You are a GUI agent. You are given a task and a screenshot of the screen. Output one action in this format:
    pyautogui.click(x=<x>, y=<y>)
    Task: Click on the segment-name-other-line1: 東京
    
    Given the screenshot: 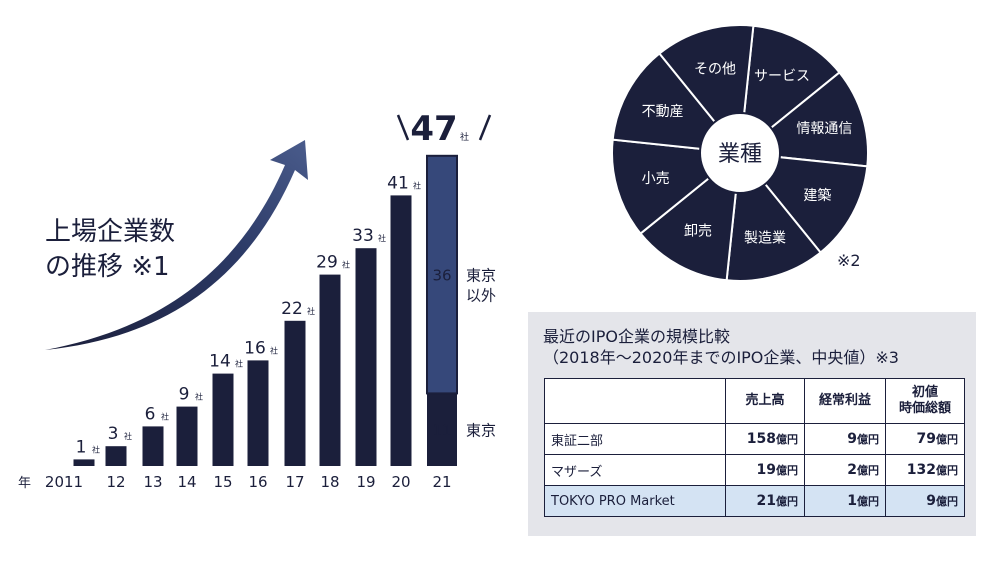 What is the action you would take?
    pyautogui.click(x=481, y=276)
    